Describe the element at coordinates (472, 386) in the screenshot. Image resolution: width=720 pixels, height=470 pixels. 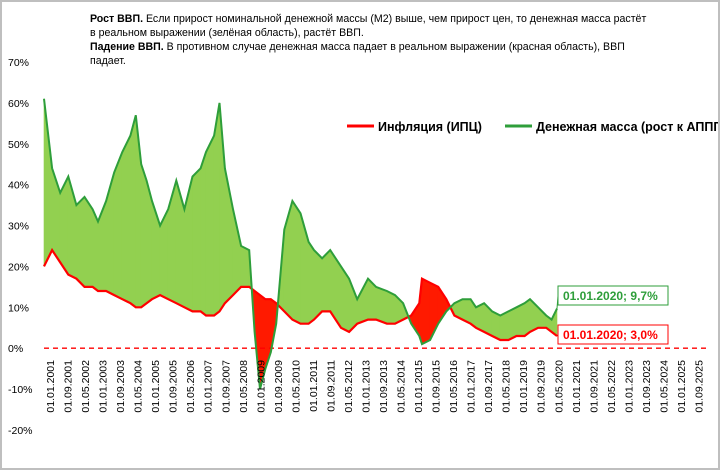
I see `x-tick-label: 01.01.2017` at that location.